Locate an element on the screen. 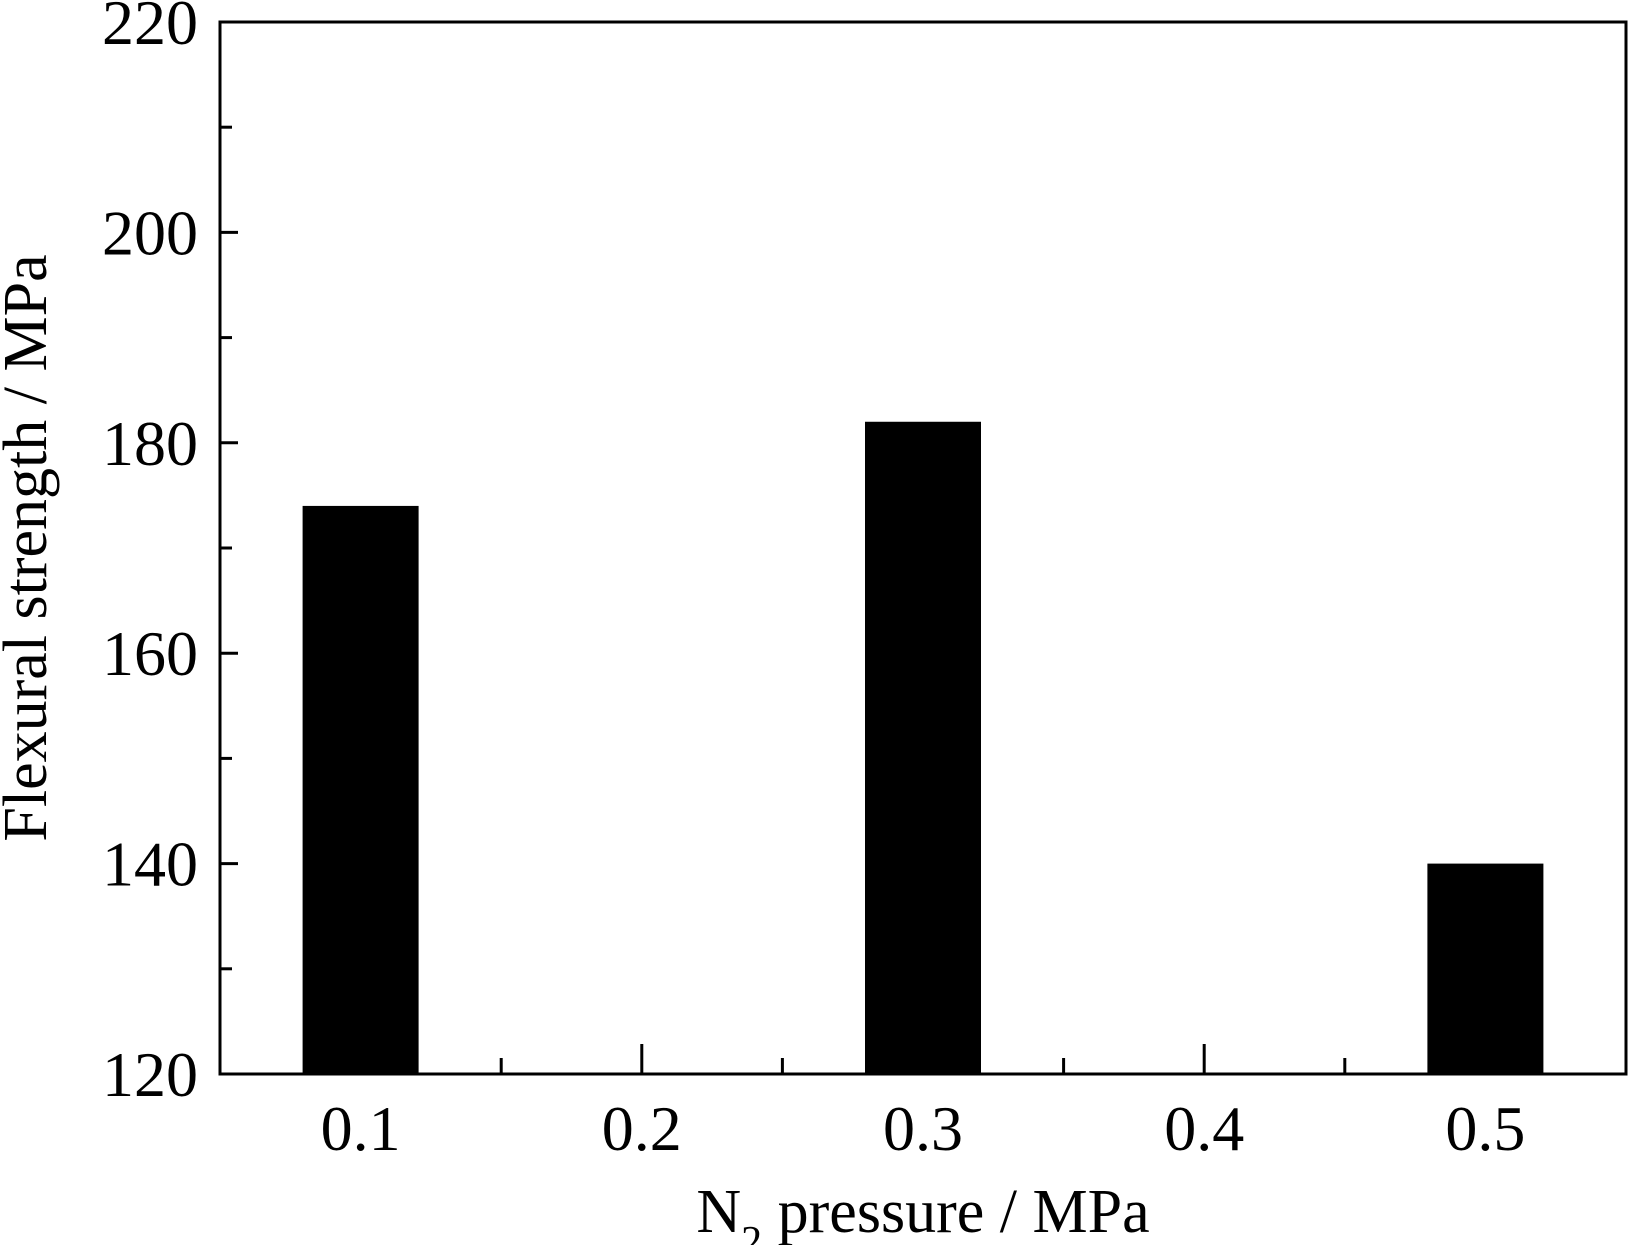 This screenshot has height=1245, width=1631. x-tick-label-0.4: 0.4 is located at coordinates (1204, 1128).